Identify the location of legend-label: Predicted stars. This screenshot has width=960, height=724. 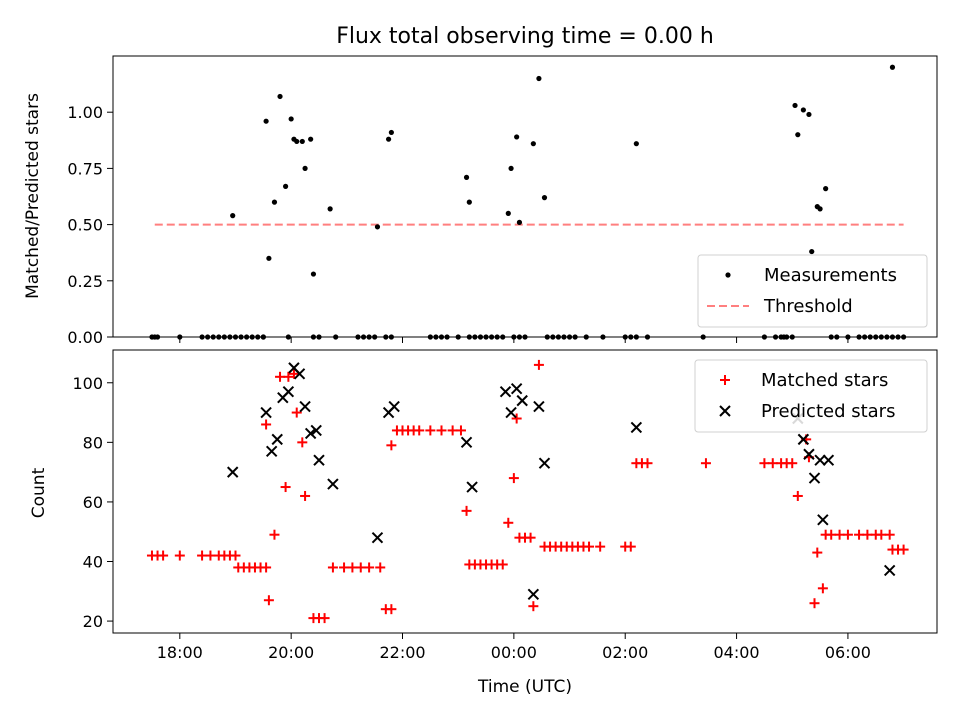
(828, 411).